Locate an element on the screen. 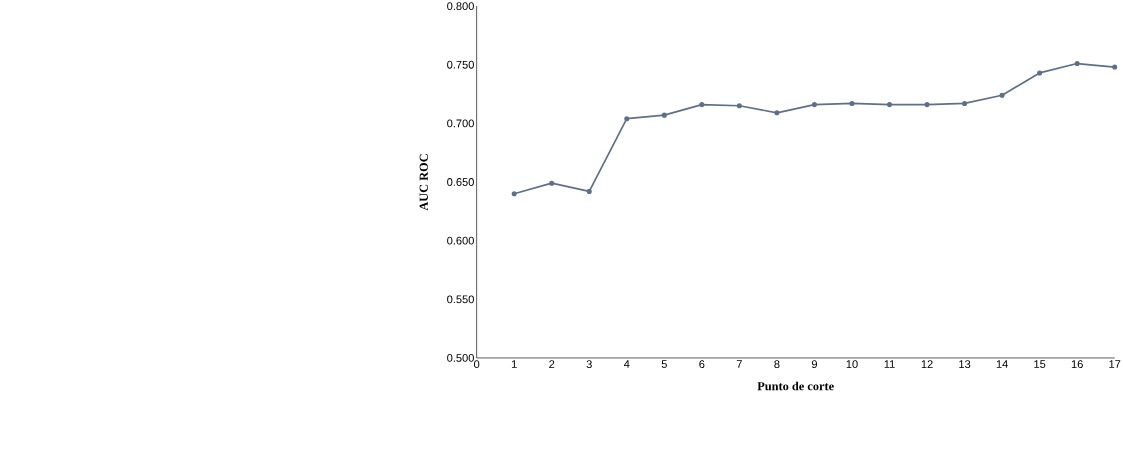 The width and height of the screenshot is (1123, 460). x-tick-label: 11 is located at coordinates (889, 364).